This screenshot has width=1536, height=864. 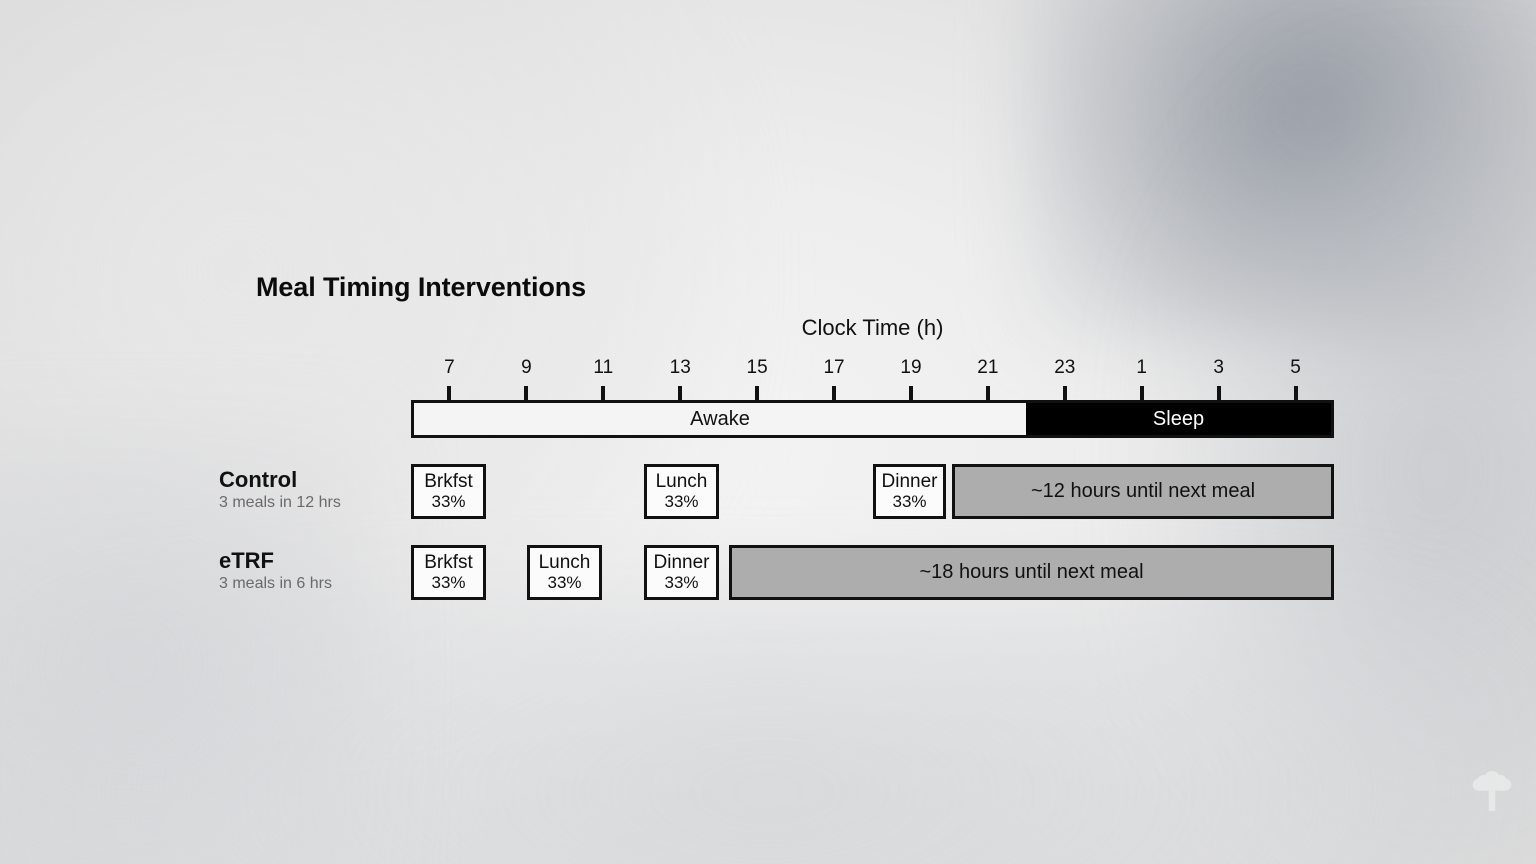 I want to click on sleep-segment: Sleep, so click(x=1178, y=419).